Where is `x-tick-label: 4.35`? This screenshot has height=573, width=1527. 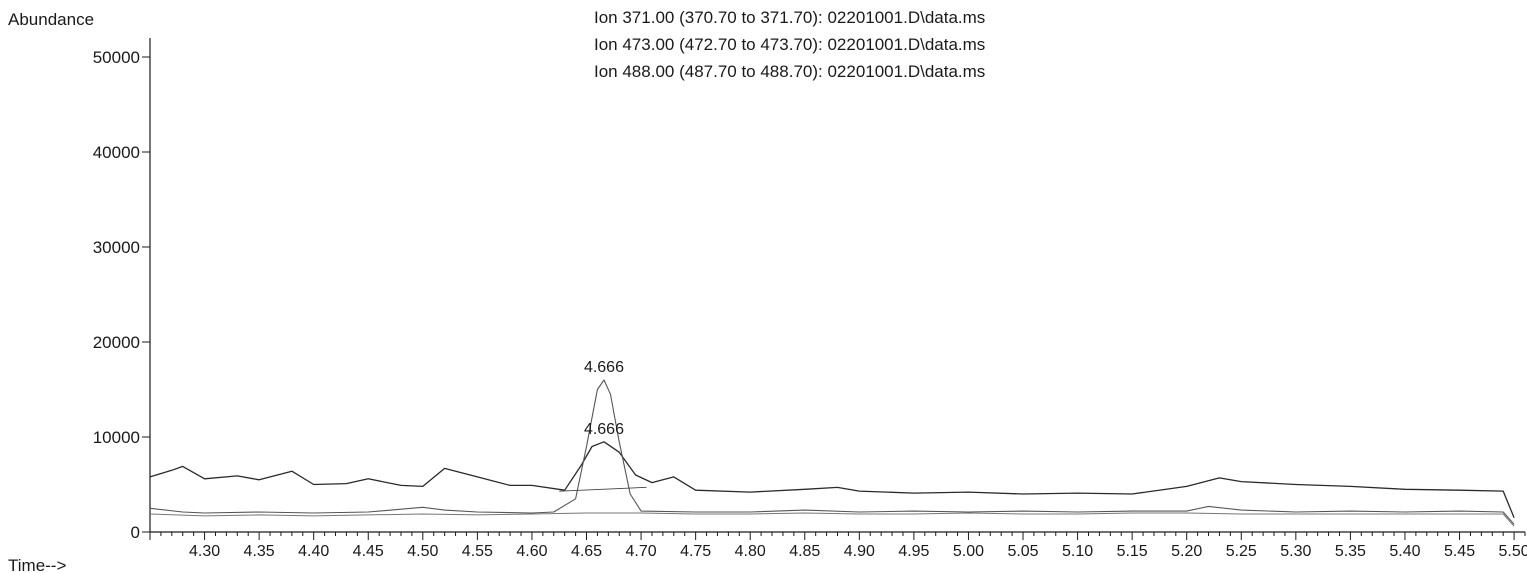
x-tick-label: 4.35 is located at coordinates (259, 551).